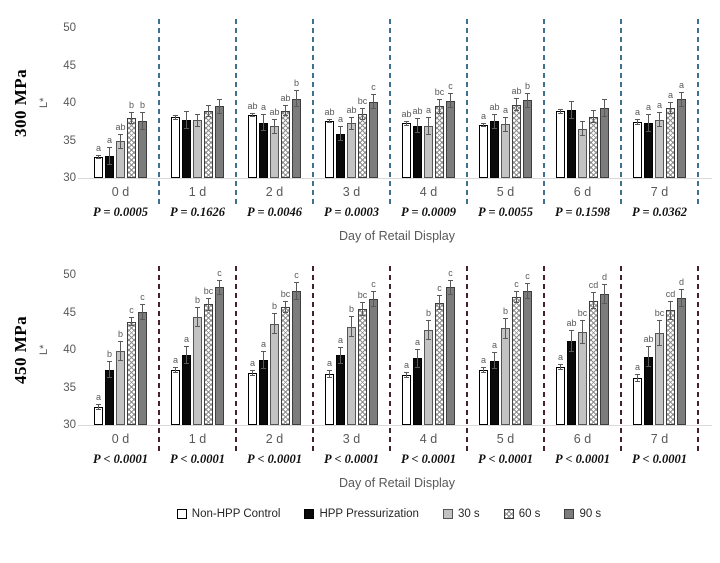  Describe the element at coordinates (20, 103) in the screenshot. I see `pressure-label-300mpa: 300 MPa` at that location.